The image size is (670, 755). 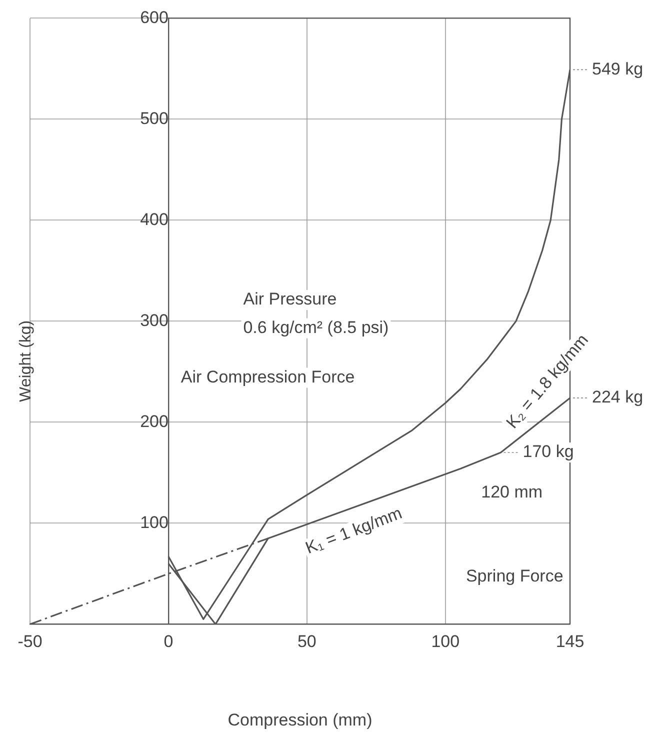 What do you see at coordinates (548, 452) in the screenshot?
I see `annotation: 170 kg` at bounding box center [548, 452].